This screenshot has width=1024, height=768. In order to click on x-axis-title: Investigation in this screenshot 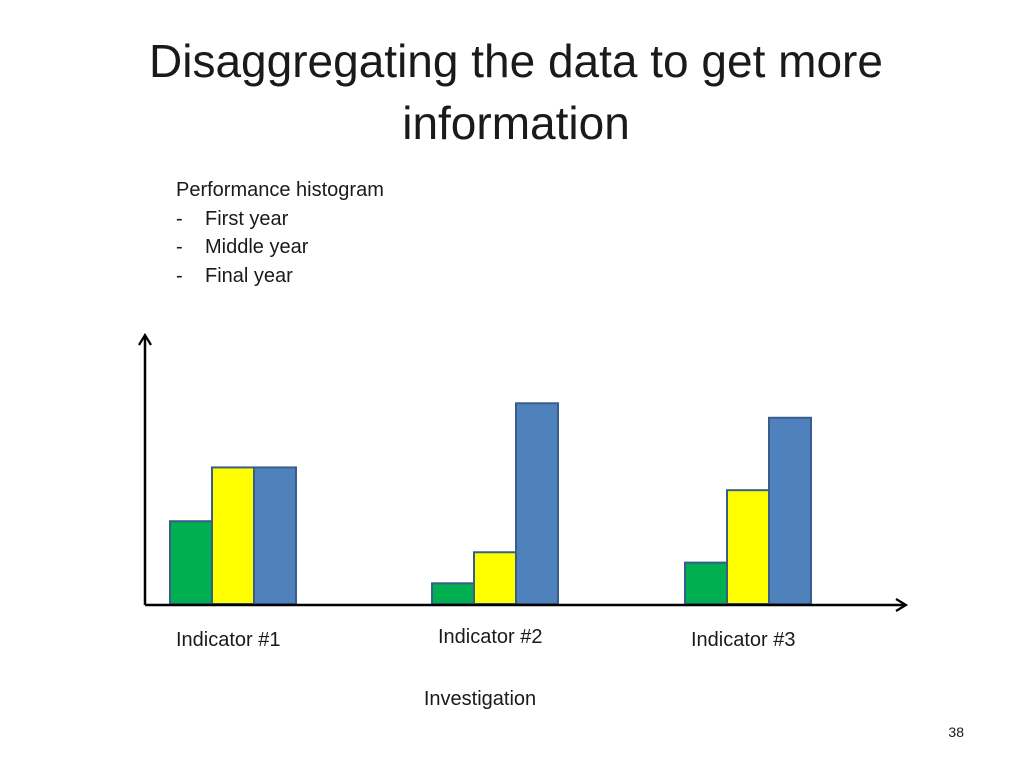, I will do `click(480, 699)`.